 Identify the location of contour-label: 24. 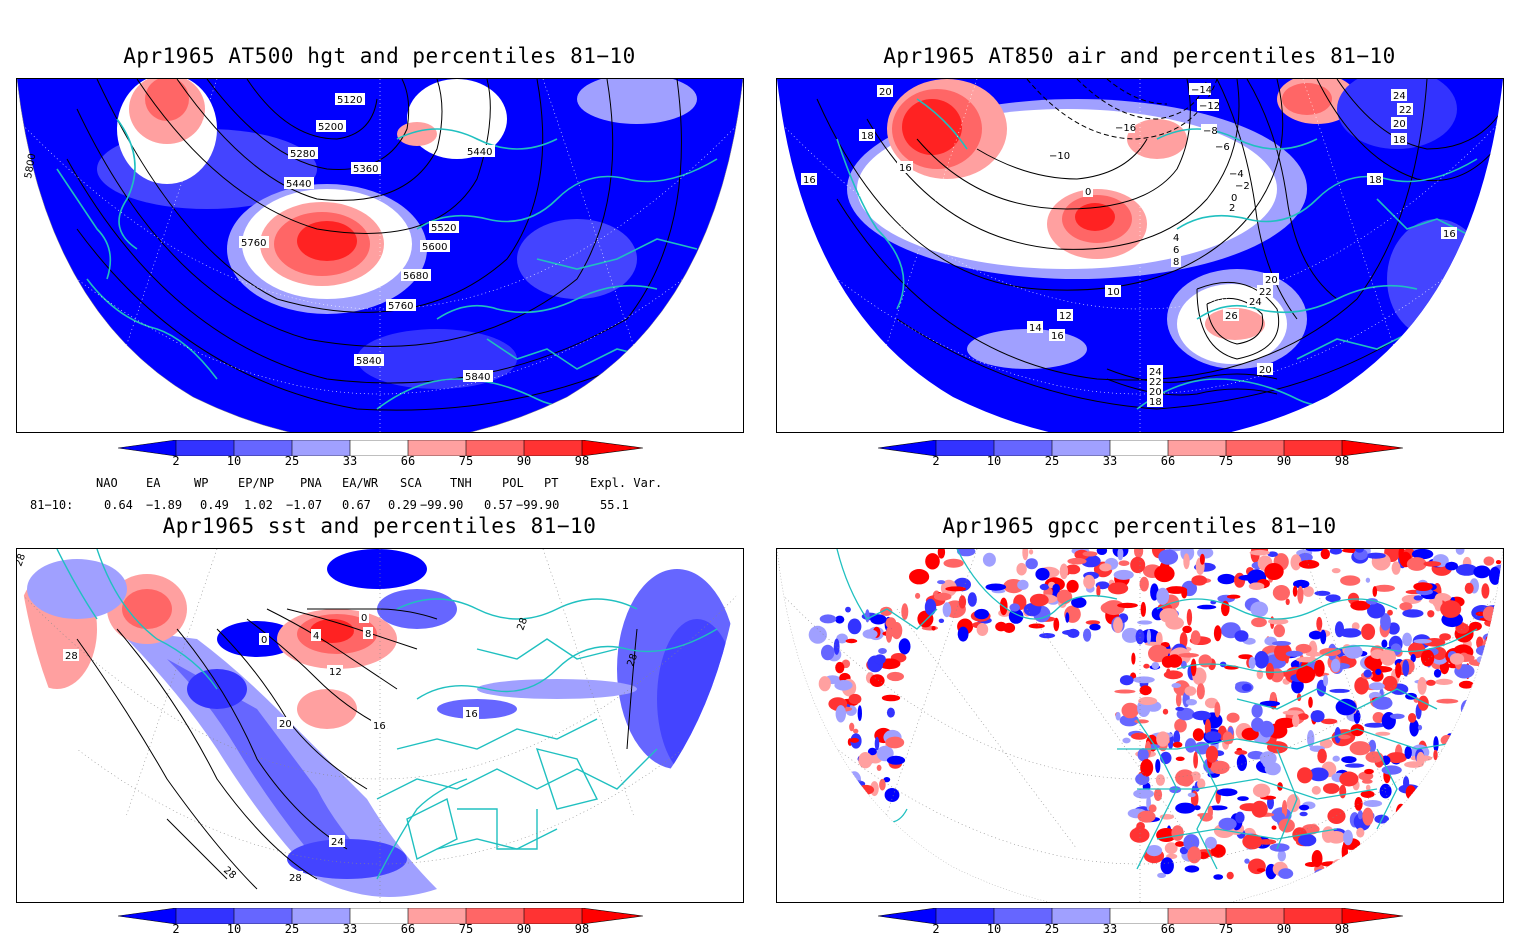
(1155, 372).